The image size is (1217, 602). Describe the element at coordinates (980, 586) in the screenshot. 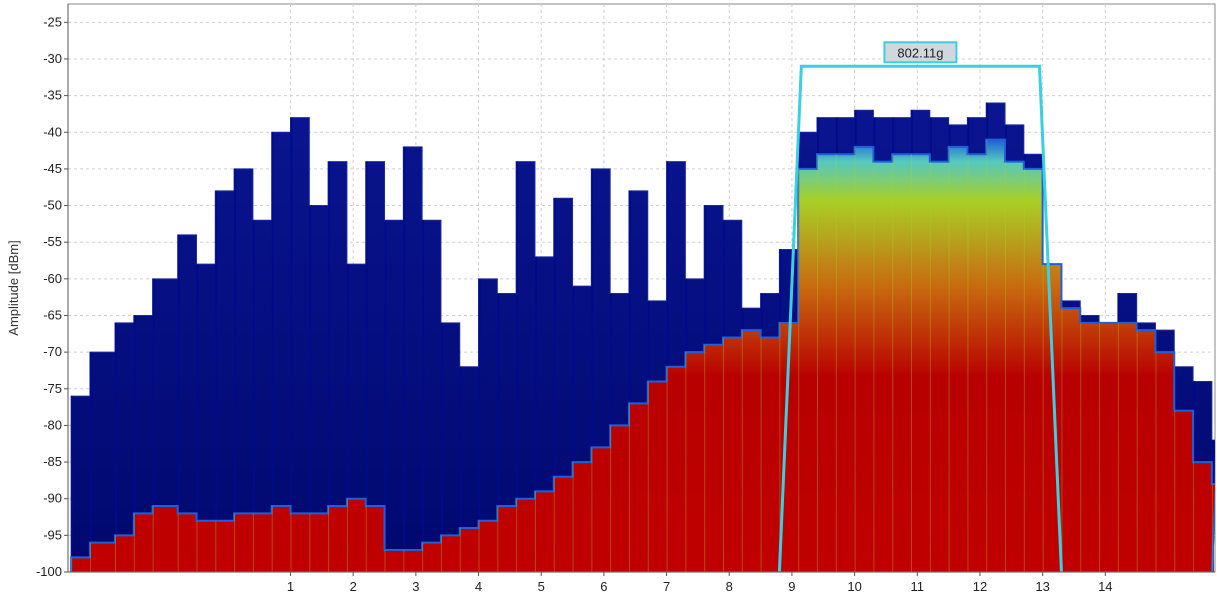

I see `x-tick-label-11: 12` at that location.